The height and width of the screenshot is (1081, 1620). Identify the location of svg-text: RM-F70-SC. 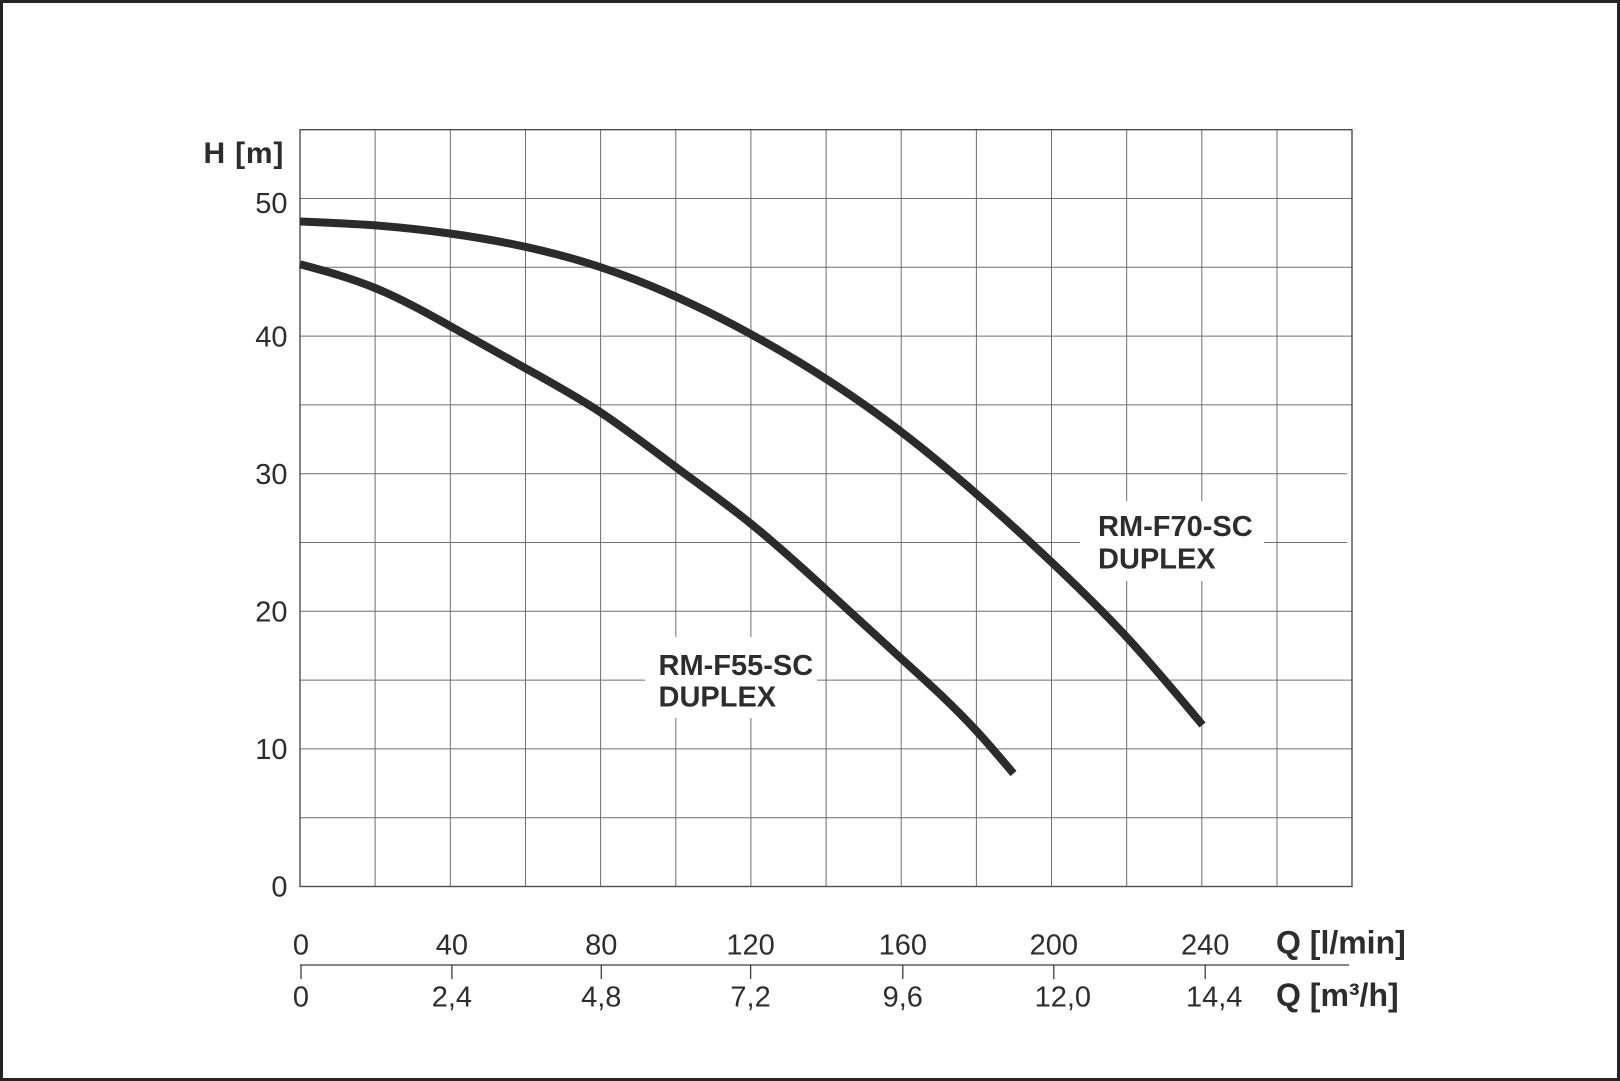
(1175, 527).